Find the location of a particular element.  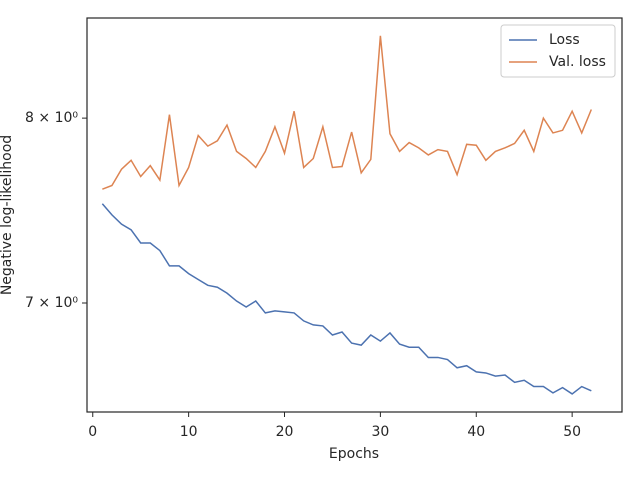

x-tick-label: 10 is located at coordinates (189, 432).